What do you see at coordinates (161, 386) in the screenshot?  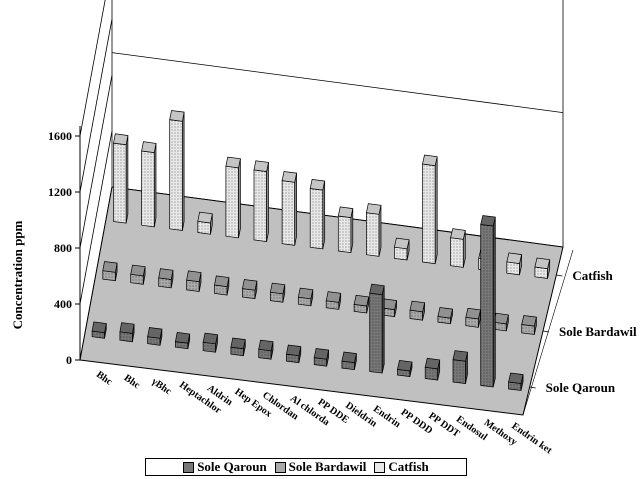 I see `category-label: γBhc` at bounding box center [161, 386].